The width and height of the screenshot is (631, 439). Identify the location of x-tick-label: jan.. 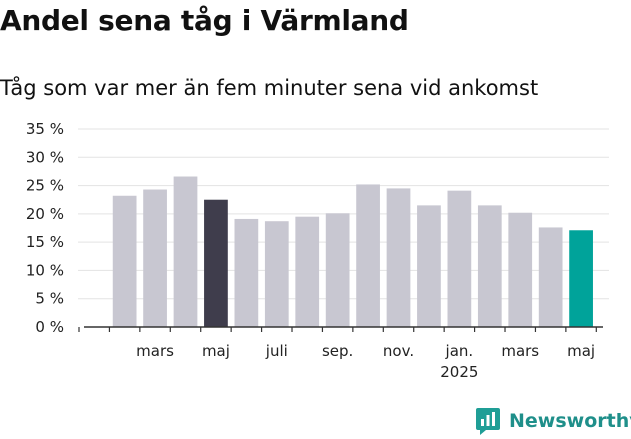
(459, 351).